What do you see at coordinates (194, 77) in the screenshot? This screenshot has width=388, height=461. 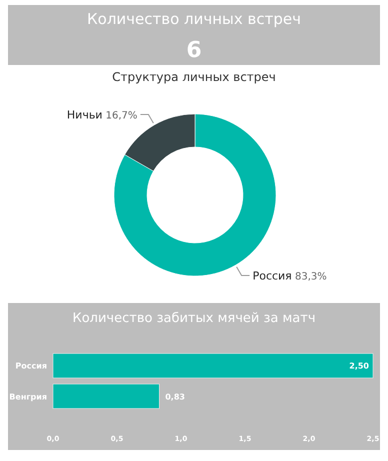 I see `chart-title: Структура личных встреч` at bounding box center [194, 77].